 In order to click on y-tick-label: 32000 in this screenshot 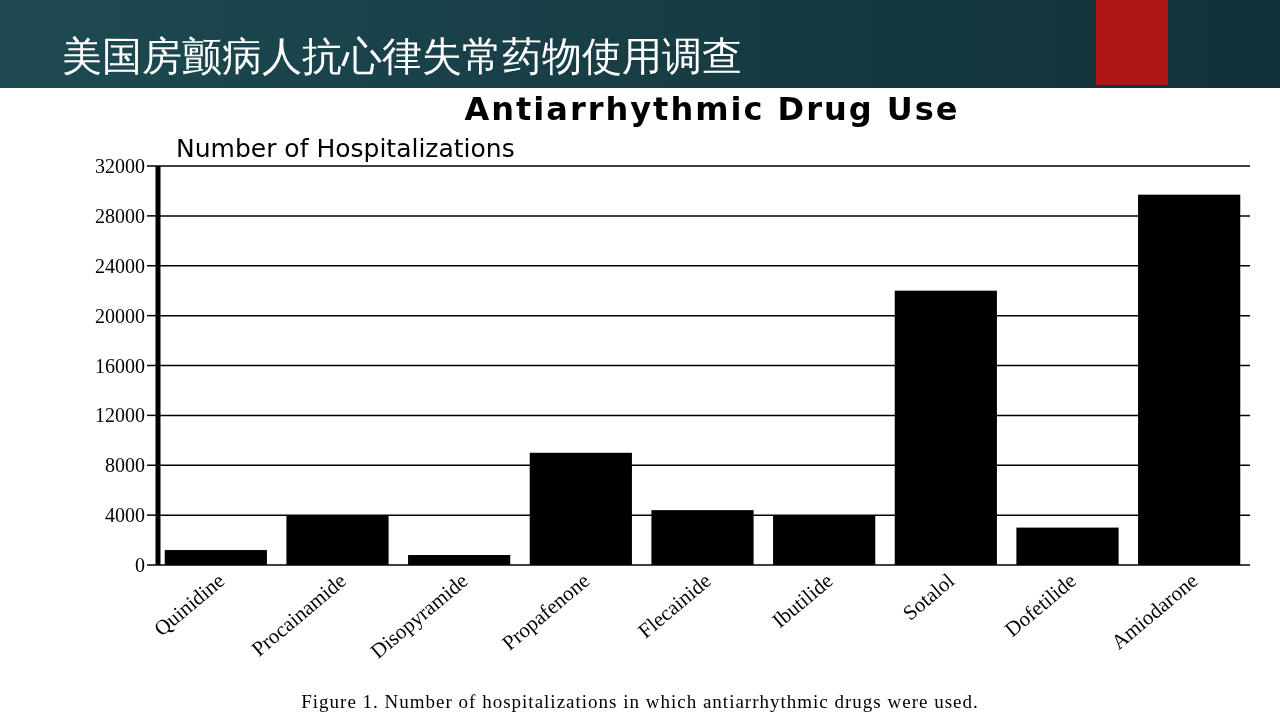, I will do `click(120, 166)`.